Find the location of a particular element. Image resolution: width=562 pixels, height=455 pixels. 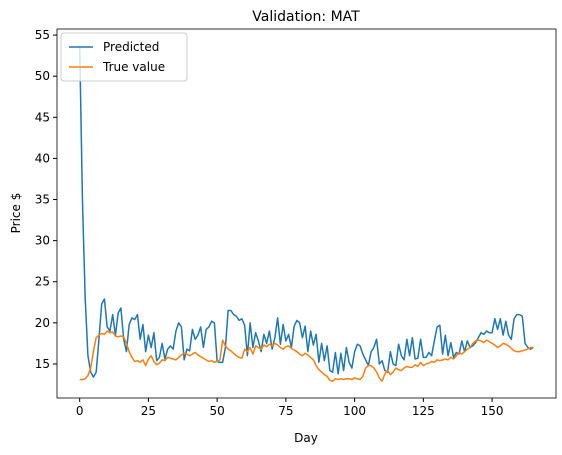

chart-title: Validation: MAT is located at coordinates (306, 17).